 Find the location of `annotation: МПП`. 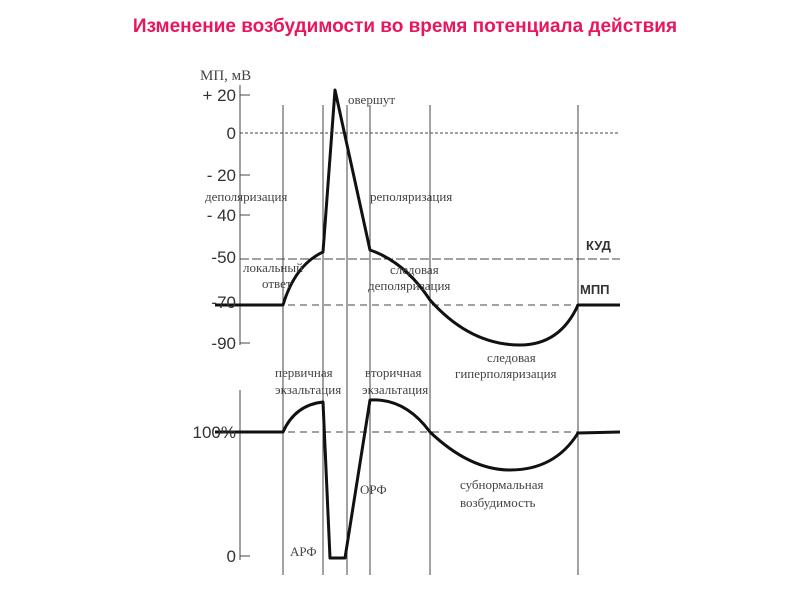

annotation: МПП is located at coordinates (595, 289).